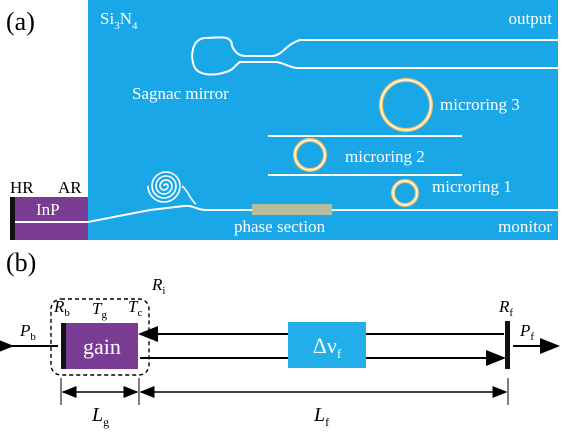  Describe the element at coordinates (507, 345) in the screenshot. I see `rf-mirror` at that location.